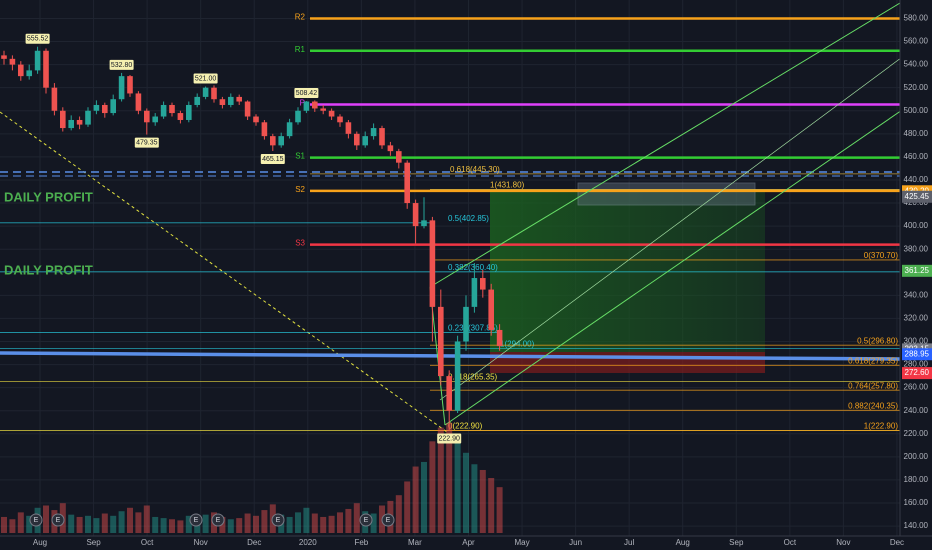 The image size is (932, 550). I want to click on pivot-label: S2, so click(300, 189).